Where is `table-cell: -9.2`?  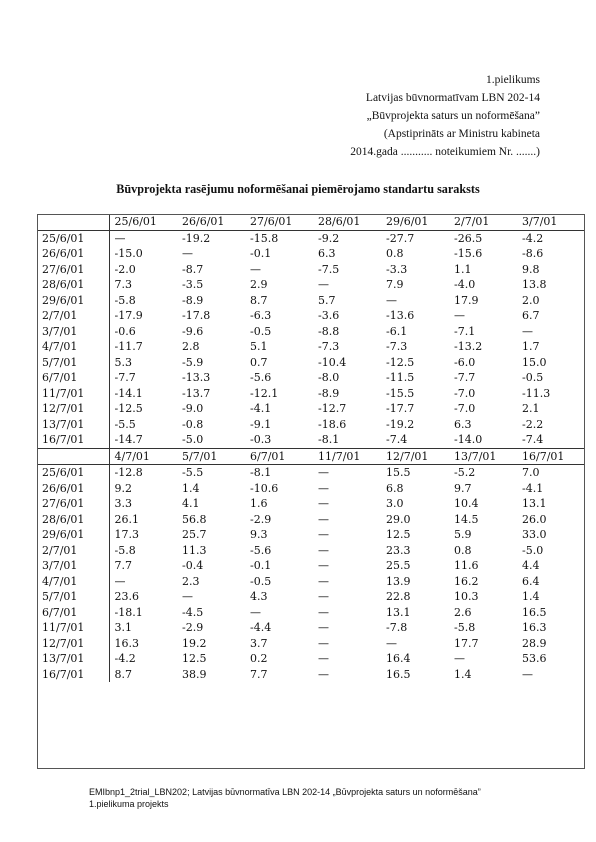 table-cell: -9.2 is located at coordinates (329, 238).